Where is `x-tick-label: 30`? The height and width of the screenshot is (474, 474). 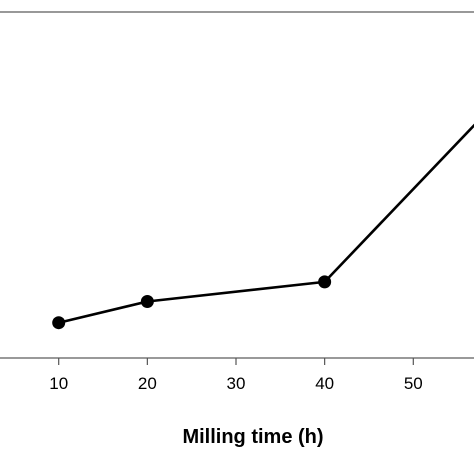 x-tick-label: 30 is located at coordinates (236, 383).